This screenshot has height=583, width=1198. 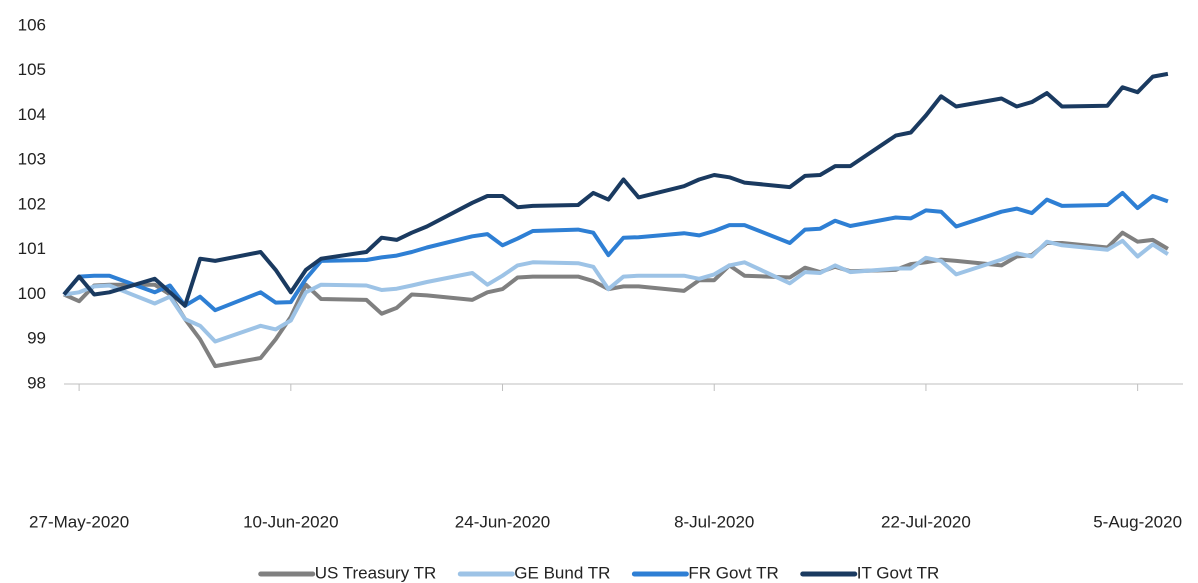 What do you see at coordinates (1137, 521) in the screenshot?
I see `x-tick-label: 5-Aug-2020` at bounding box center [1137, 521].